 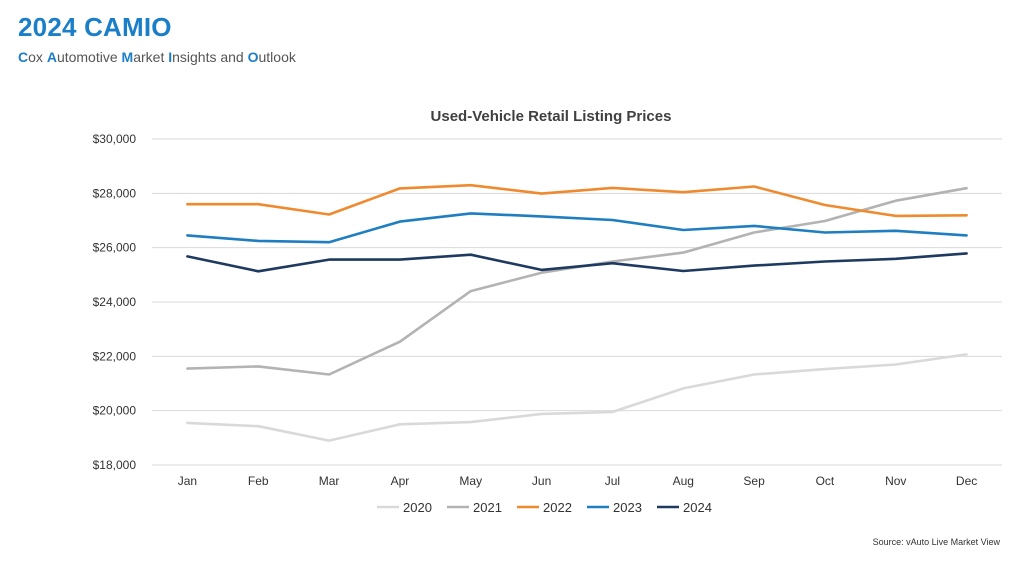 What do you see at coordinates (627, 507) in the screenshot?
I see `legend-label-2023: 2023` at bounding box center [627, 507].